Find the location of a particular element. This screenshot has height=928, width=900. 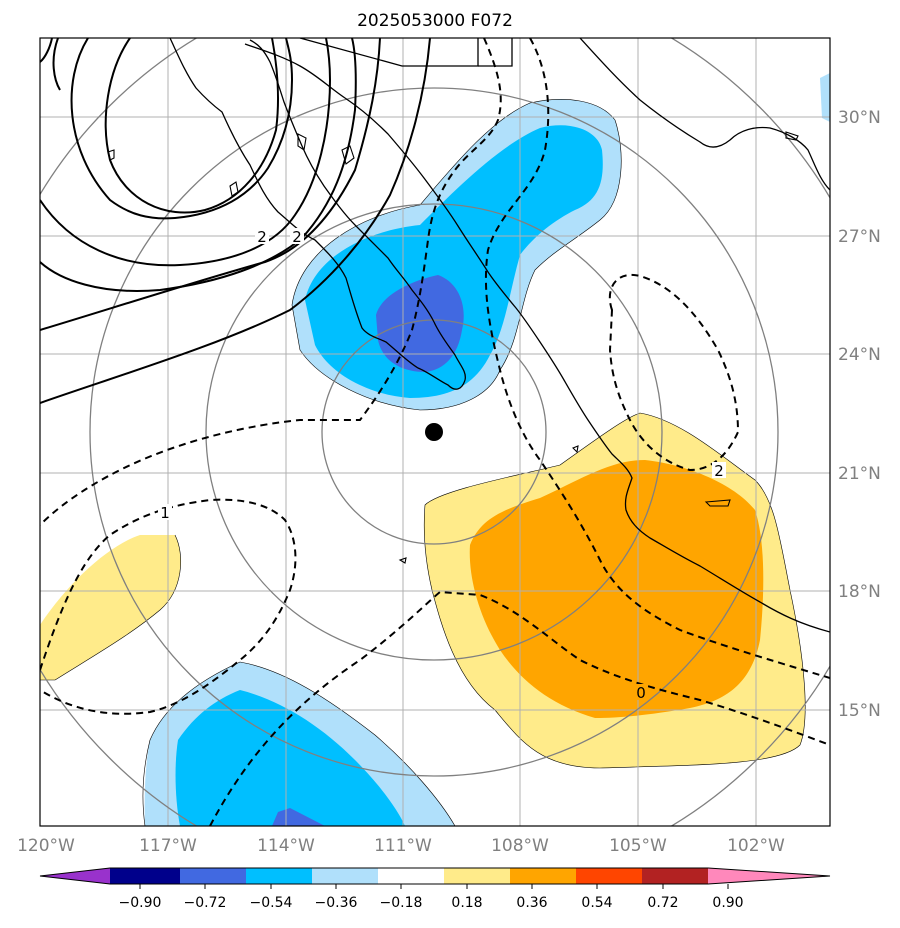

coastline-baja-west is located at coordinates (317, 214).